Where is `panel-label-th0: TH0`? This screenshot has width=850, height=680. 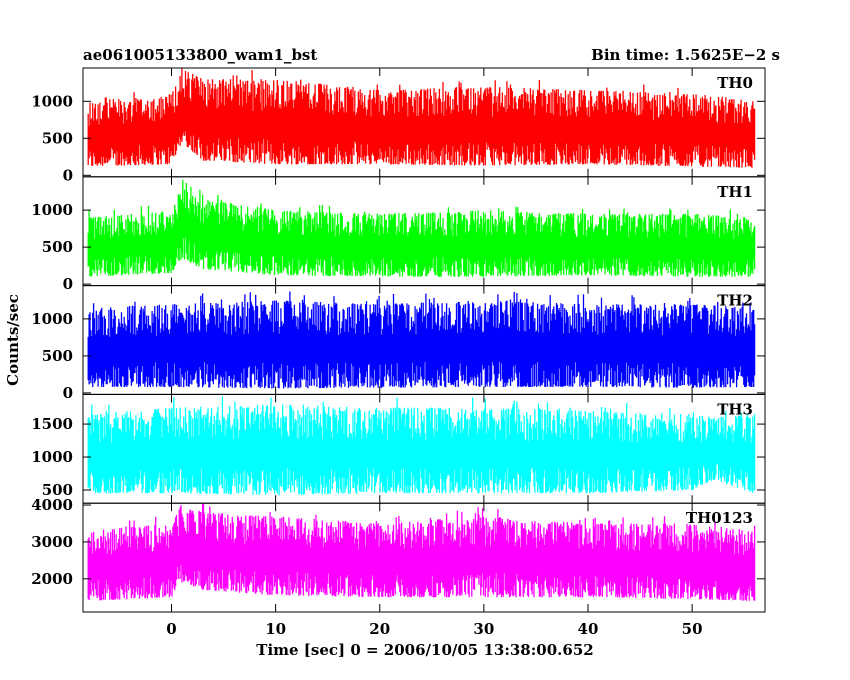
panel-label-th0: TH0 is located at coordinates (735, 83).